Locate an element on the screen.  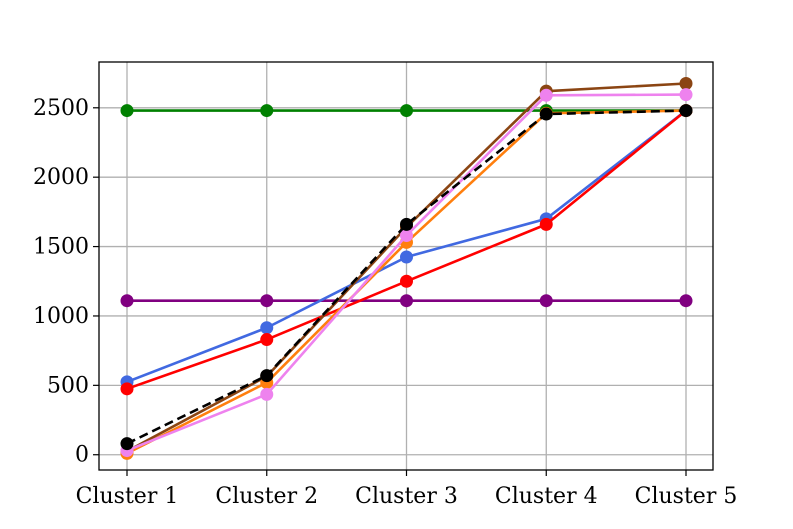
x-tick-label: Cluster 2 is located at coordinates (266, 496).